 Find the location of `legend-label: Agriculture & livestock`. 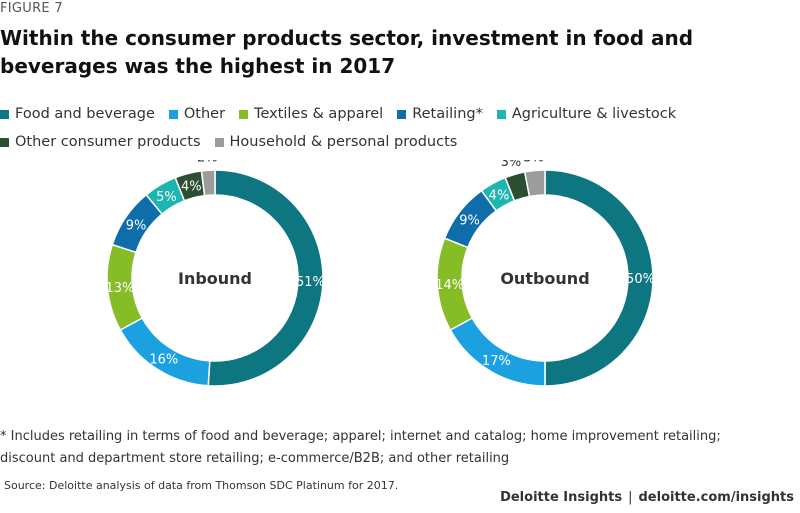

legend-label: Agriculture & livestock is located at coordinates (594, 114).